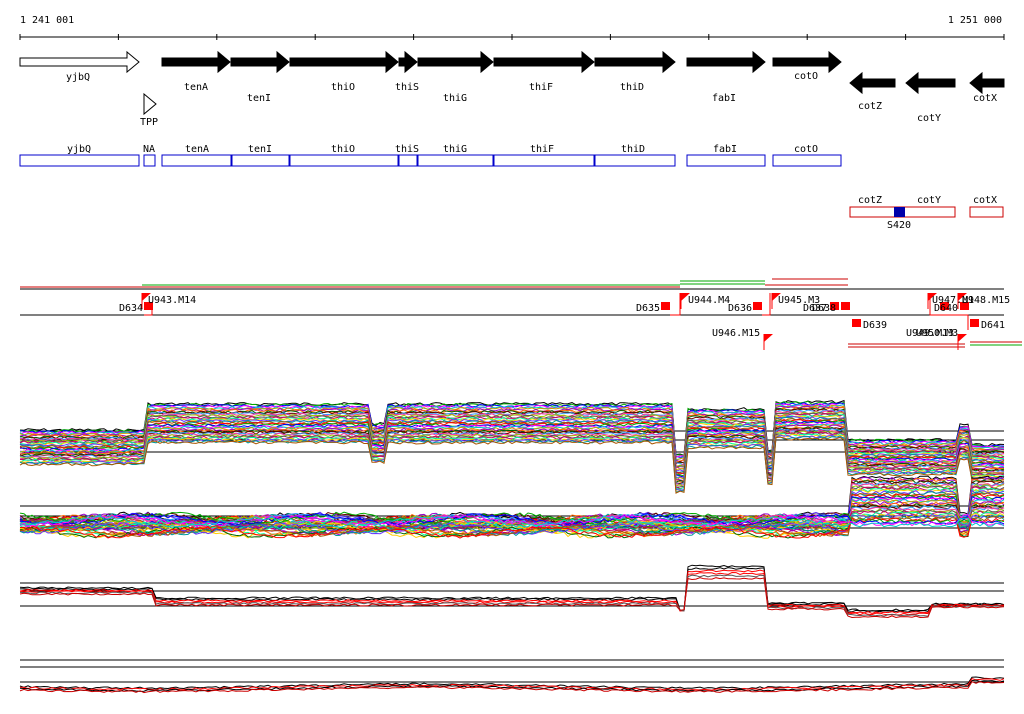 The image size is (1024, 714). What do you see at coordinates (78, 77) in the screenshot?
I see `gene-label-yjbQ: yjbQ` at bounding box center [78, 77].